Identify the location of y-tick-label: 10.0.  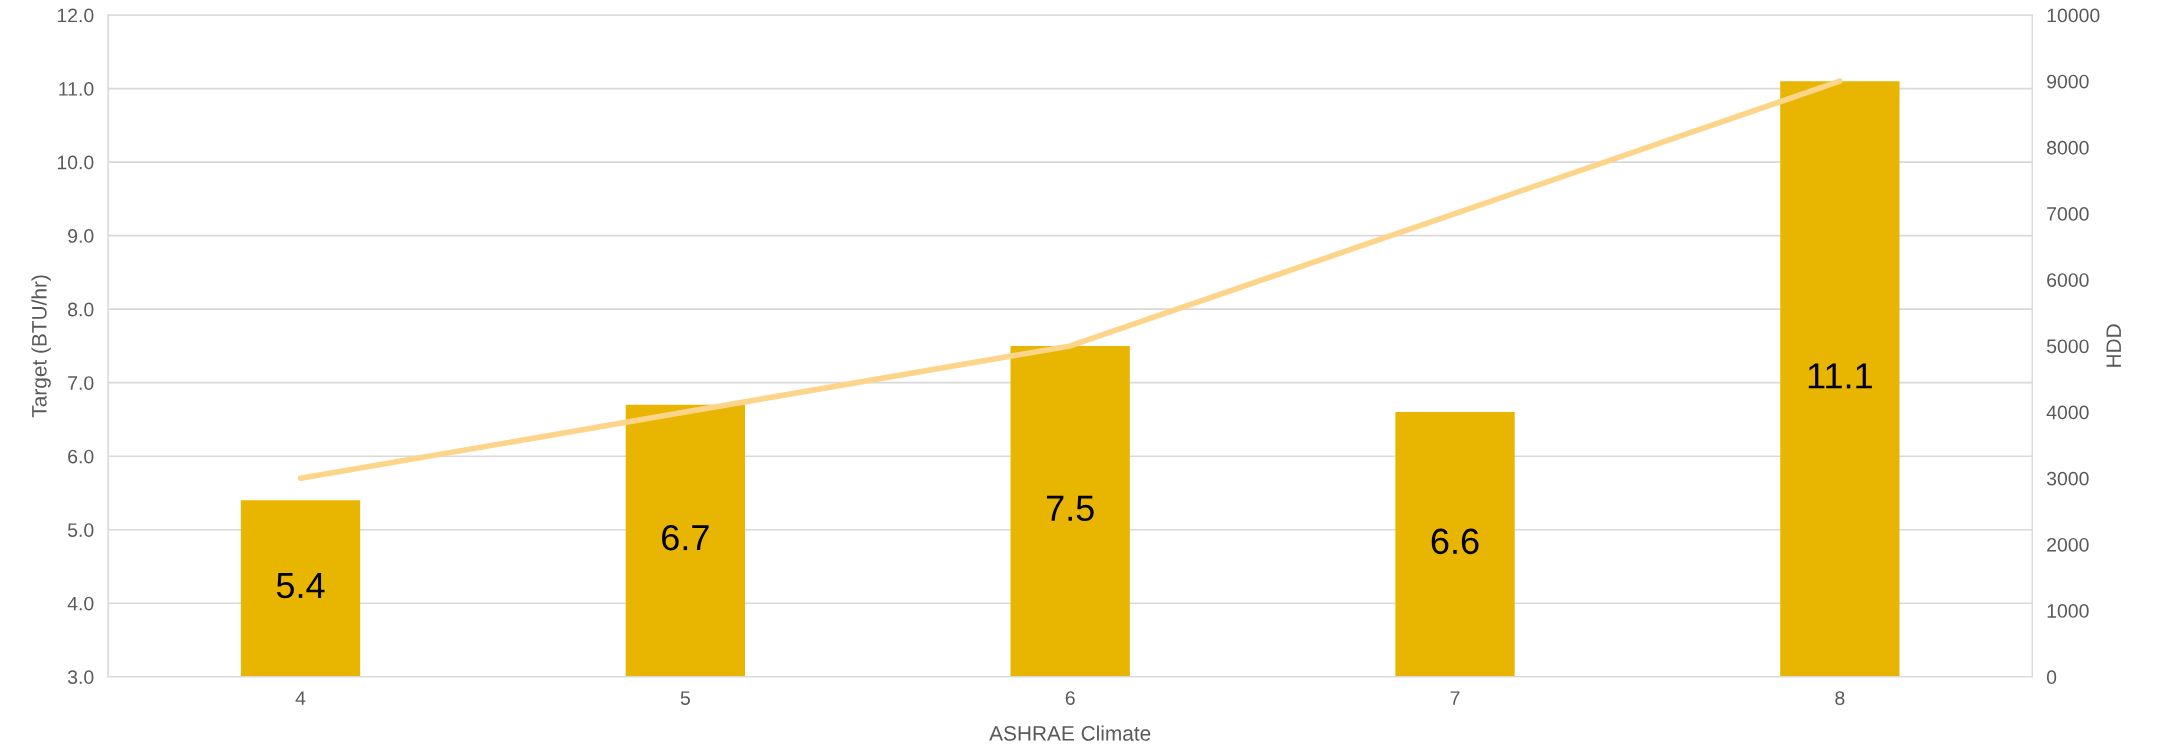
(75, 162).